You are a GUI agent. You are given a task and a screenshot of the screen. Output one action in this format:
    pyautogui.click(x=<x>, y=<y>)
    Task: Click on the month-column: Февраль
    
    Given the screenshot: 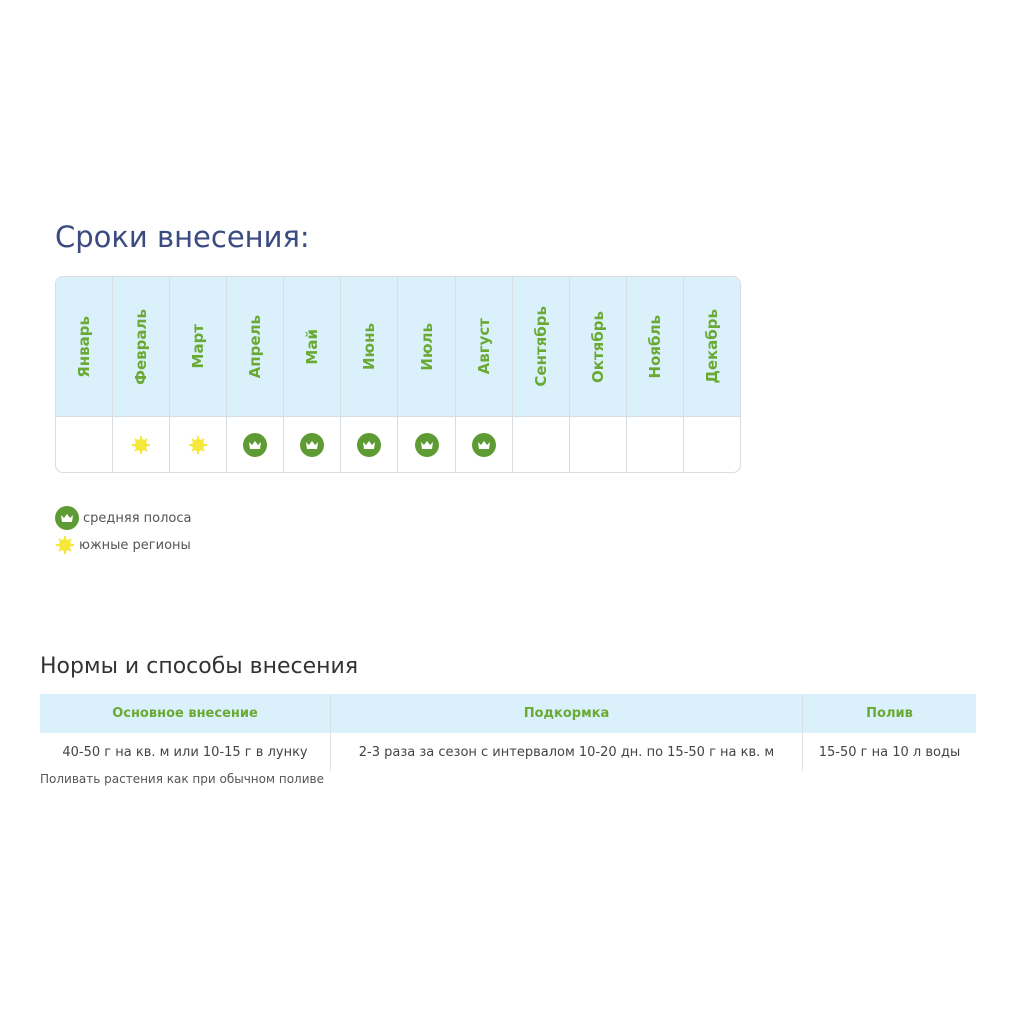 What is the action you would take?
    pyautogui.click(x=142, y=374)
    